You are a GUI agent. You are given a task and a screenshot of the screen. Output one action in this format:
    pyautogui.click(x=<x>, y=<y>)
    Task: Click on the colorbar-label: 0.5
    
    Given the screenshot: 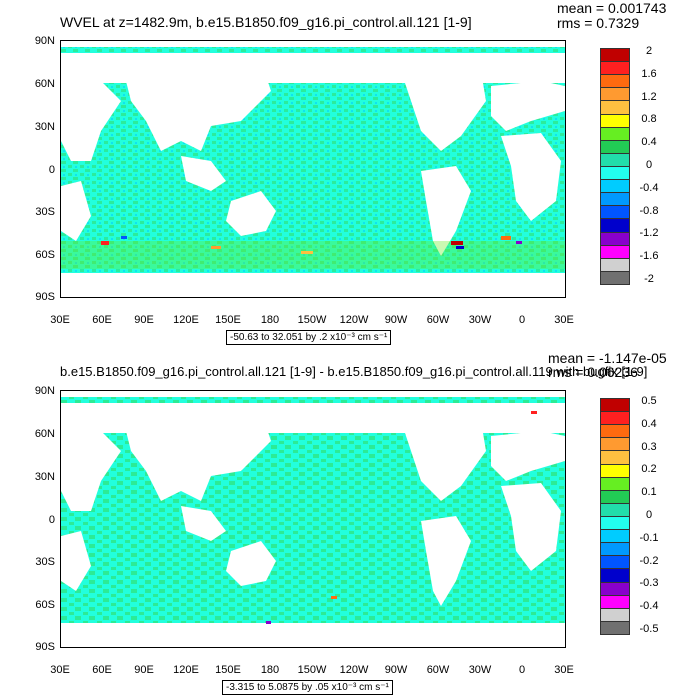 What is the action you would take?
    pyautogui.click(x=649, y=401)
    